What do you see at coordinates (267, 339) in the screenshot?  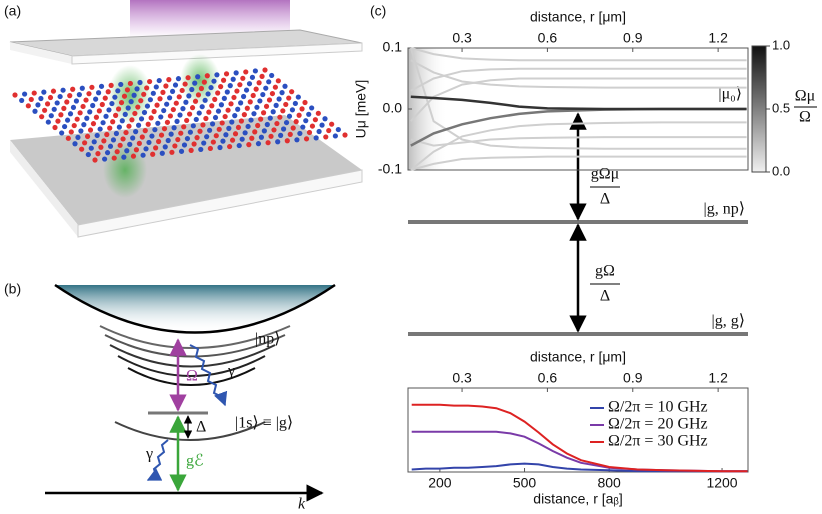 I see `state-label: |np⟩` at bounding box center [267, 339].